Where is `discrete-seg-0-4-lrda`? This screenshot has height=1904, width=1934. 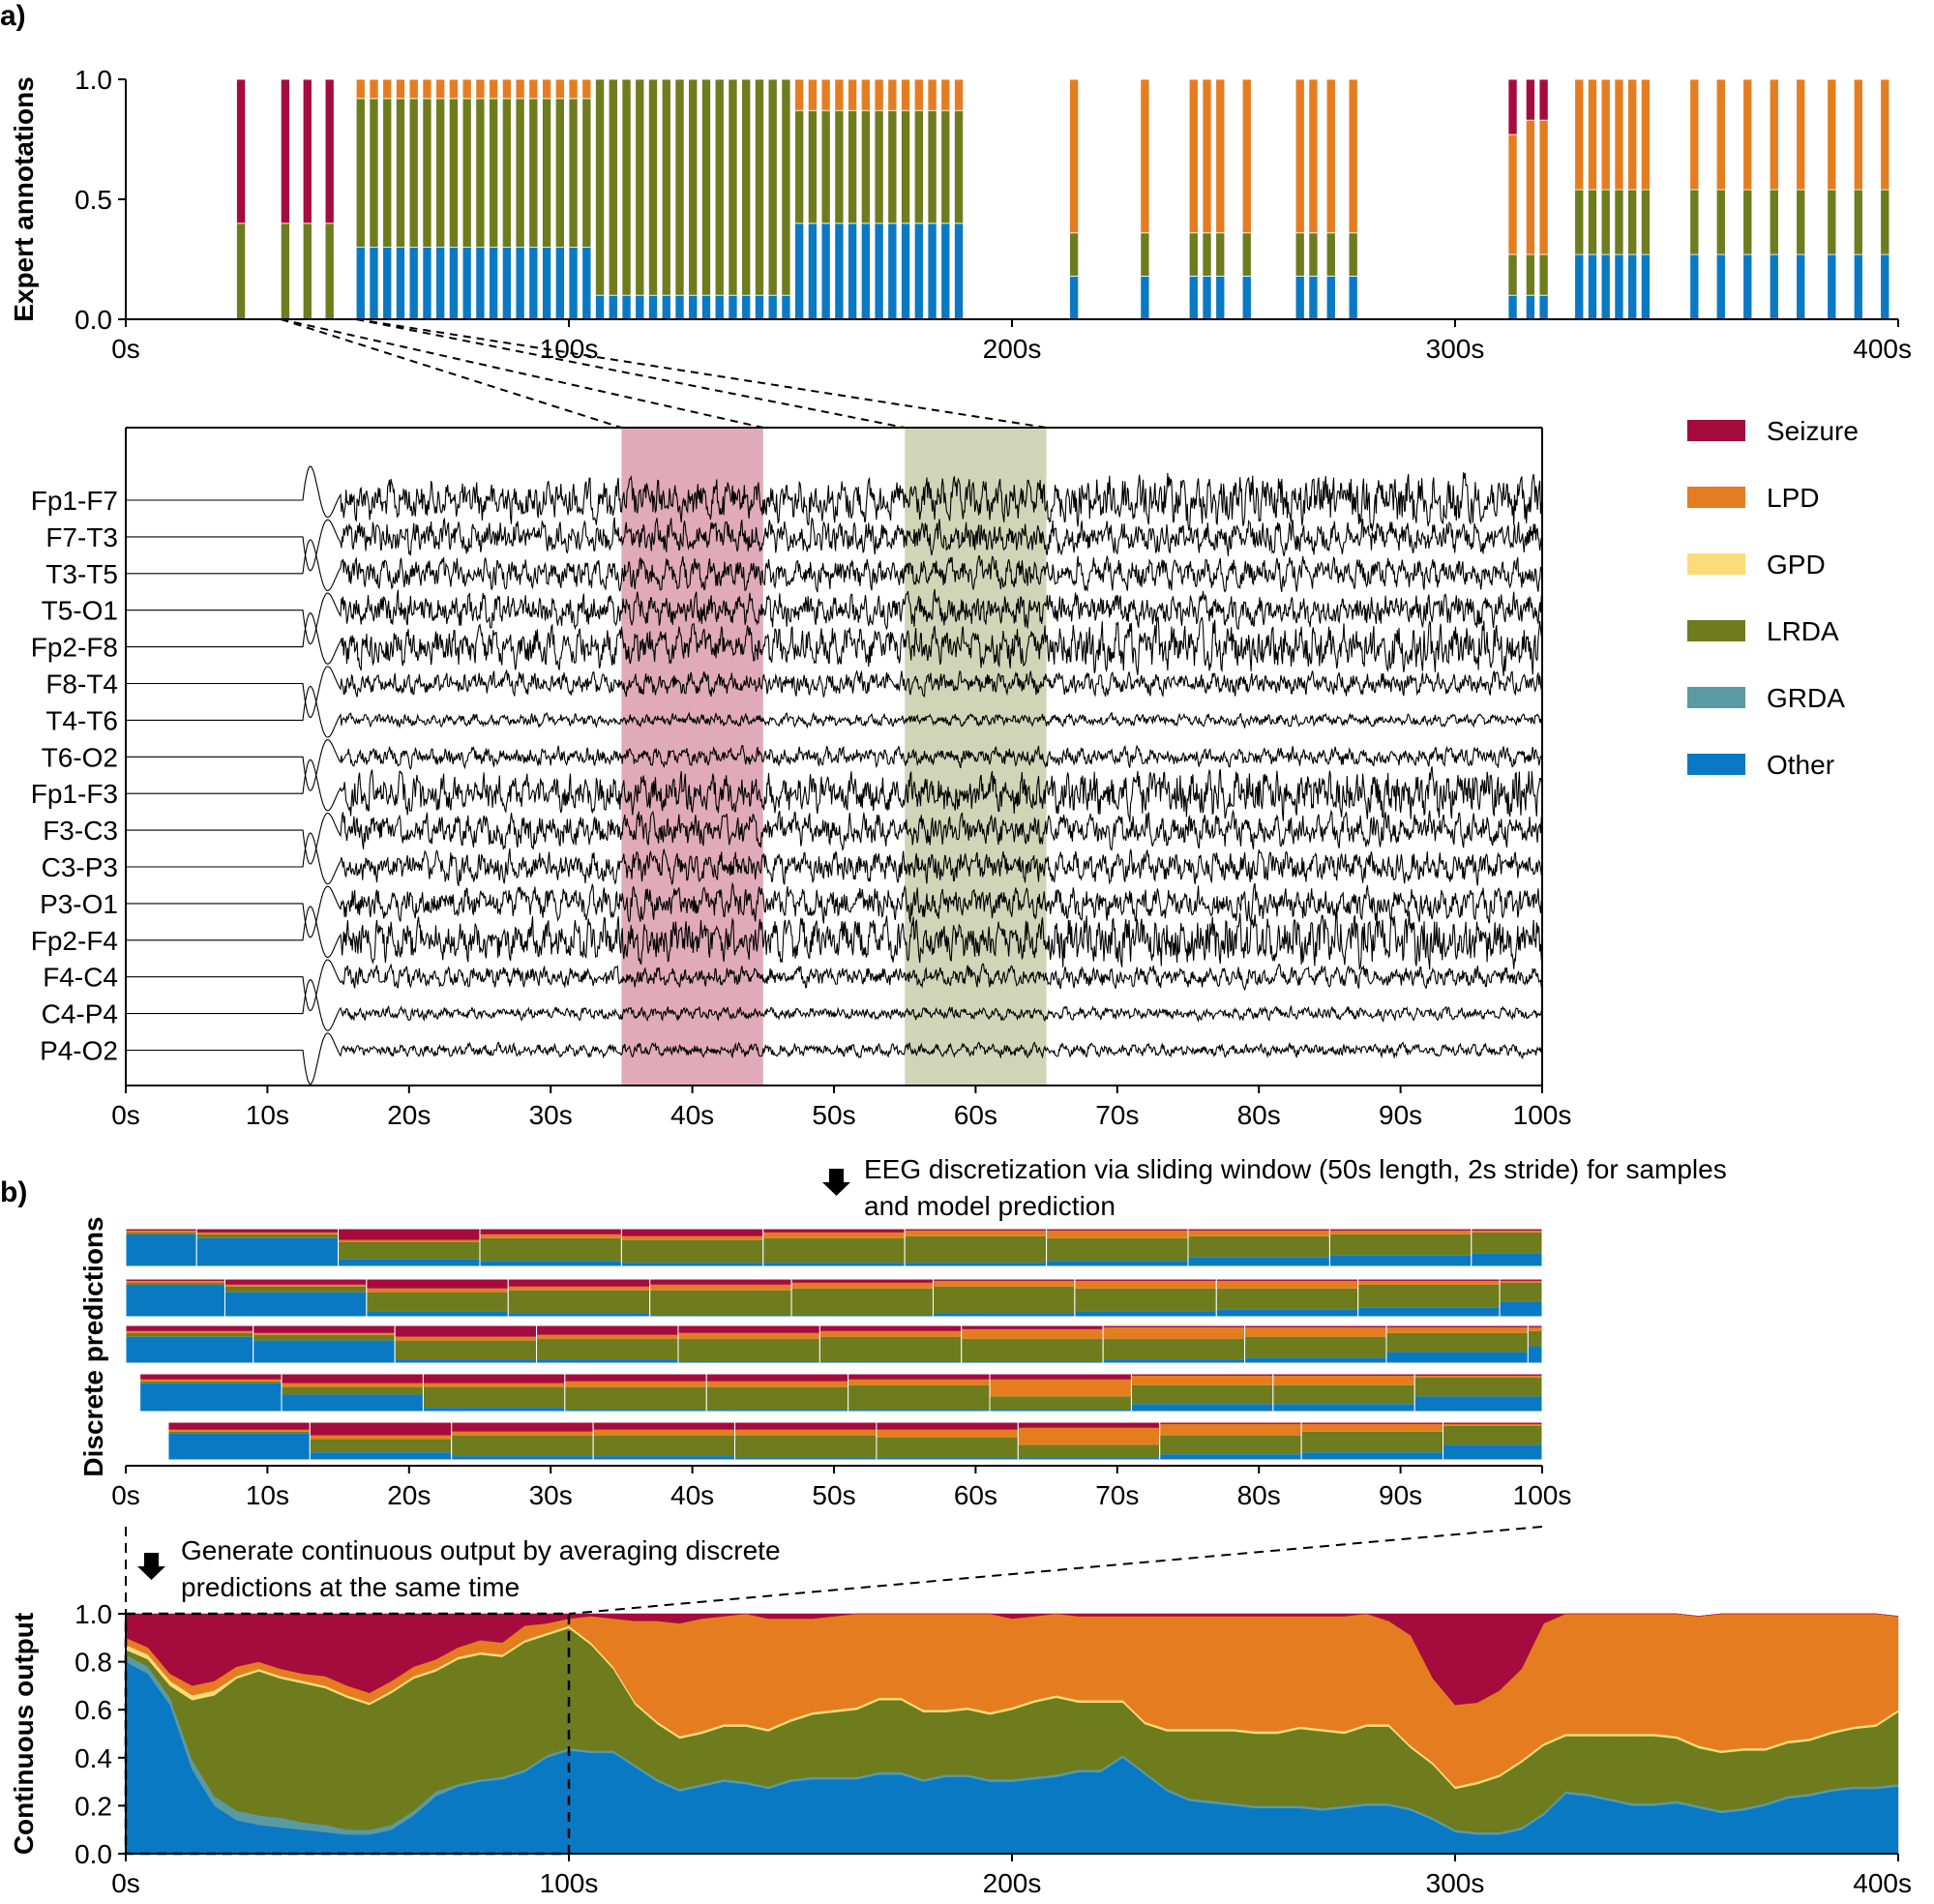
discrete-seg-0-4-lrda is located at coordinates (692, 1252).